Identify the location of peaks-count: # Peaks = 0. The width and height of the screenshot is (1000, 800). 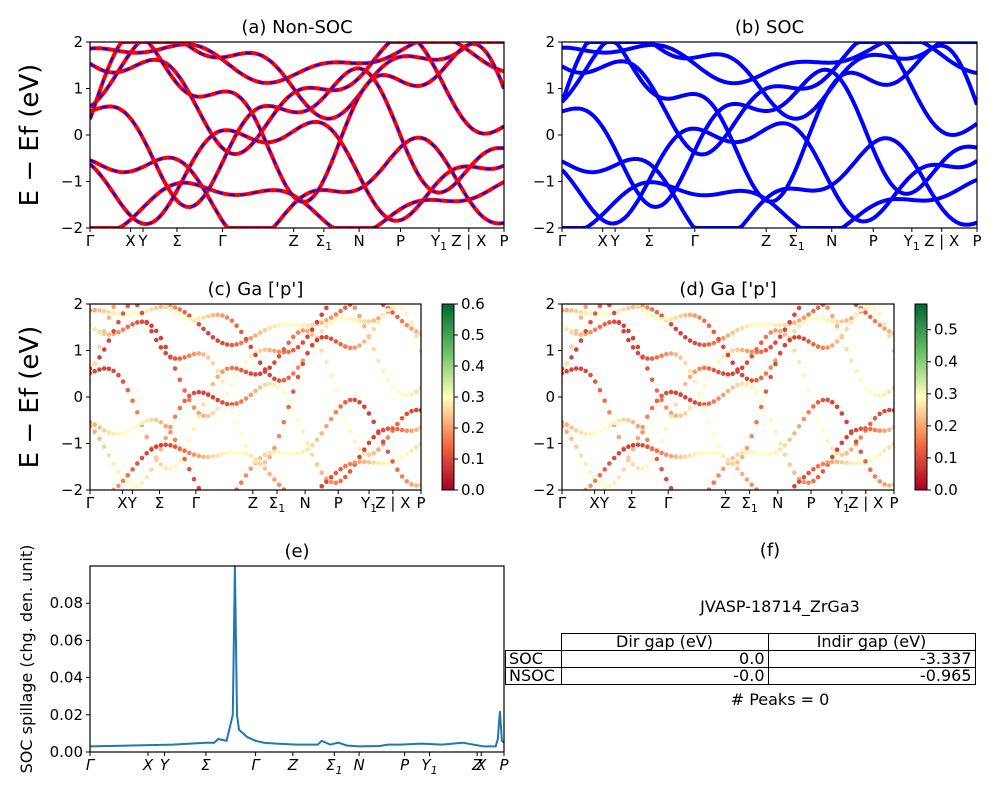
(780, 699).